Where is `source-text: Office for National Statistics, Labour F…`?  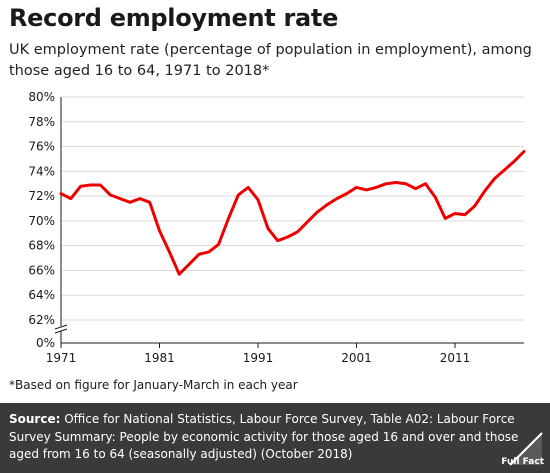
source-text: Office for National Statistics, Labour F… is located at coordinates (264, 436).